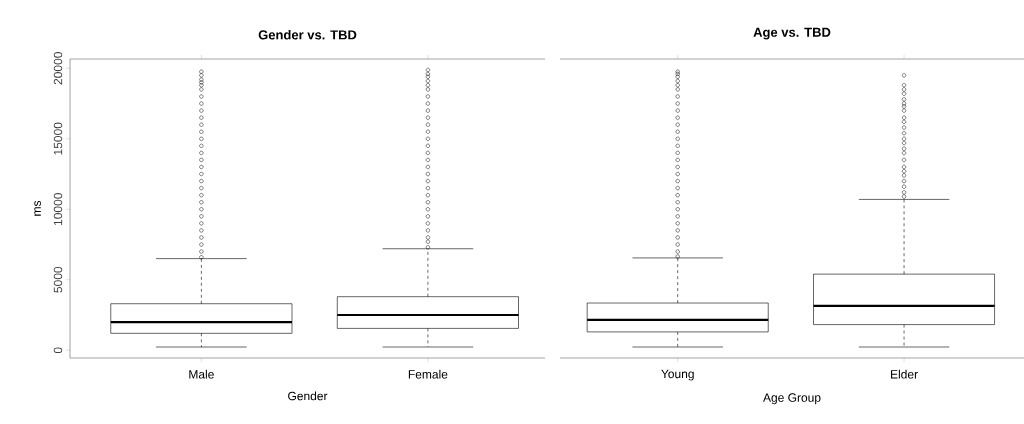 The image size is (1024, 424). What do you see at coordinates (58, 138) in the screenshot?
I see `y-tick-label: 15000` at bounding box center [58, 138].